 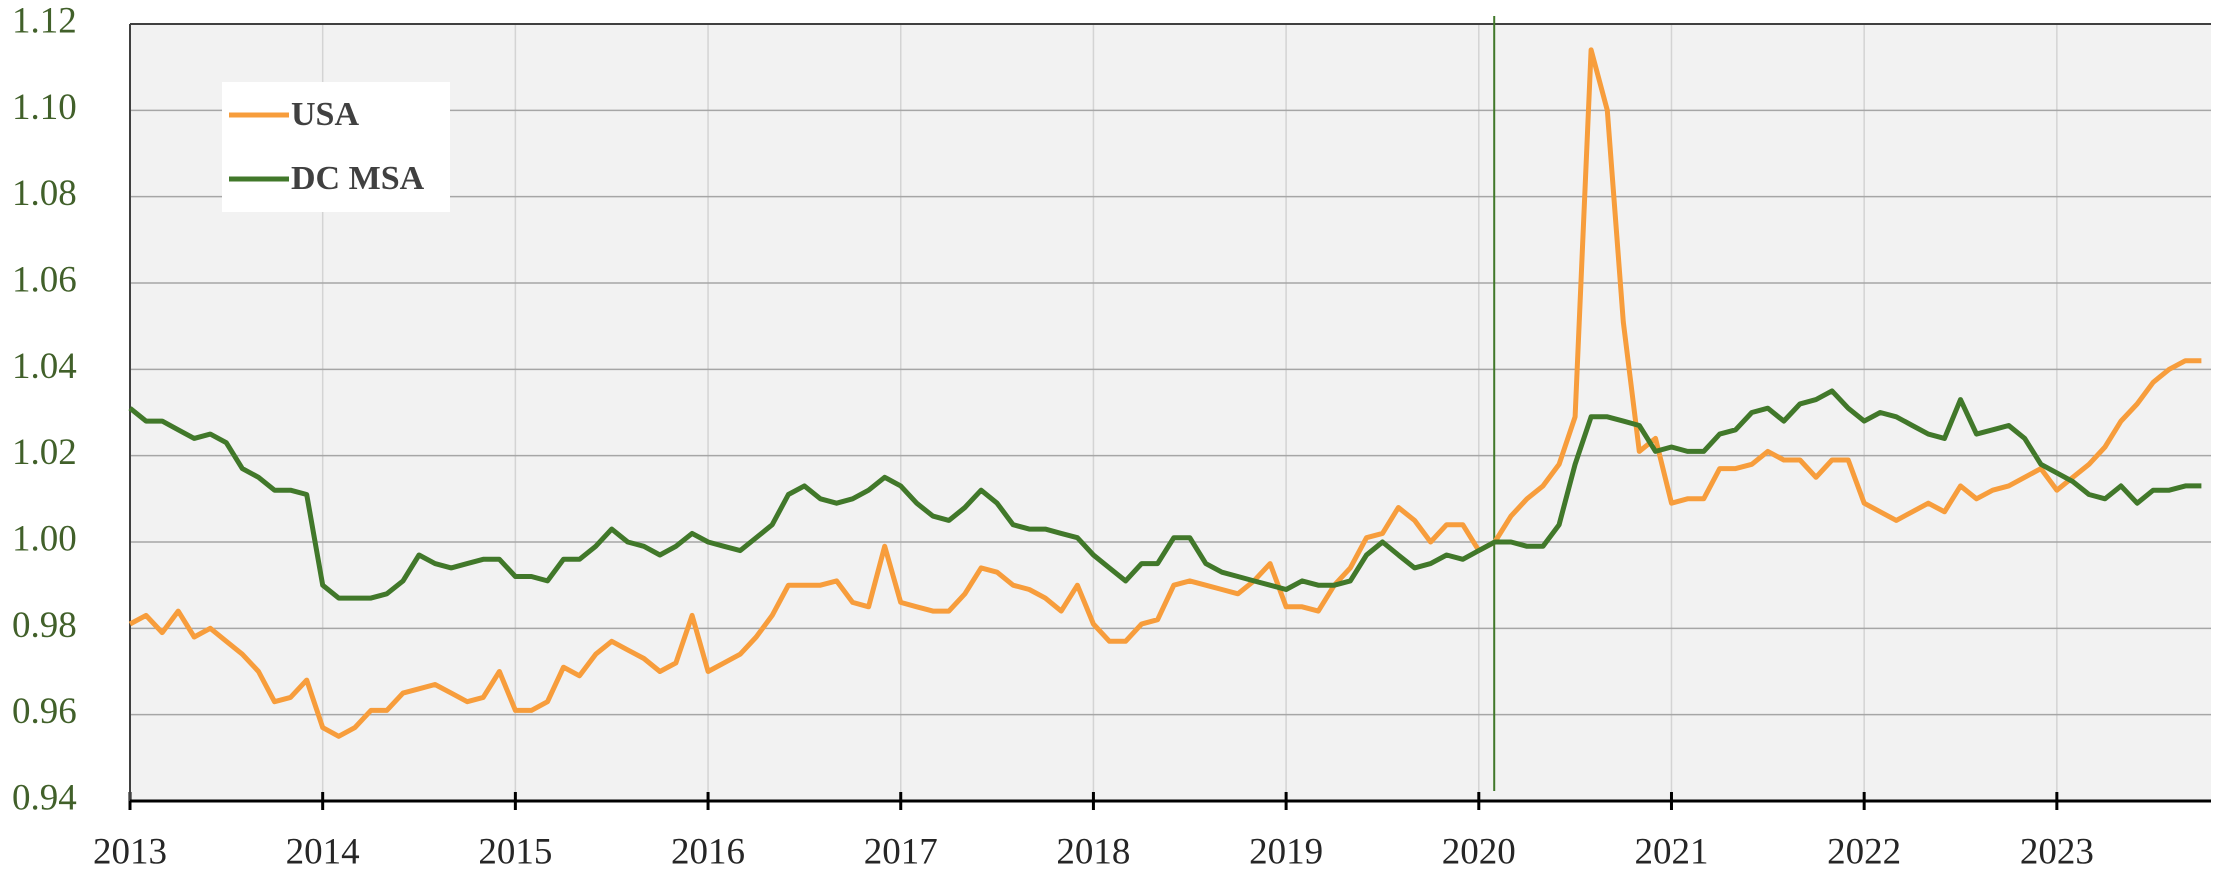 What do you see at coordinates (44, 20) in the screenshot?
I see `y-tick-label: 1.12` at bounding box center [44, 20].